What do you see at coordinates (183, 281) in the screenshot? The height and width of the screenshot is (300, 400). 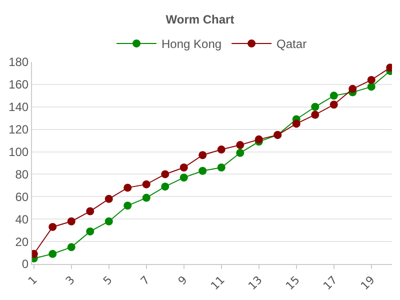 I see `x-tick-label: 9` at bounding box center [183, 281].